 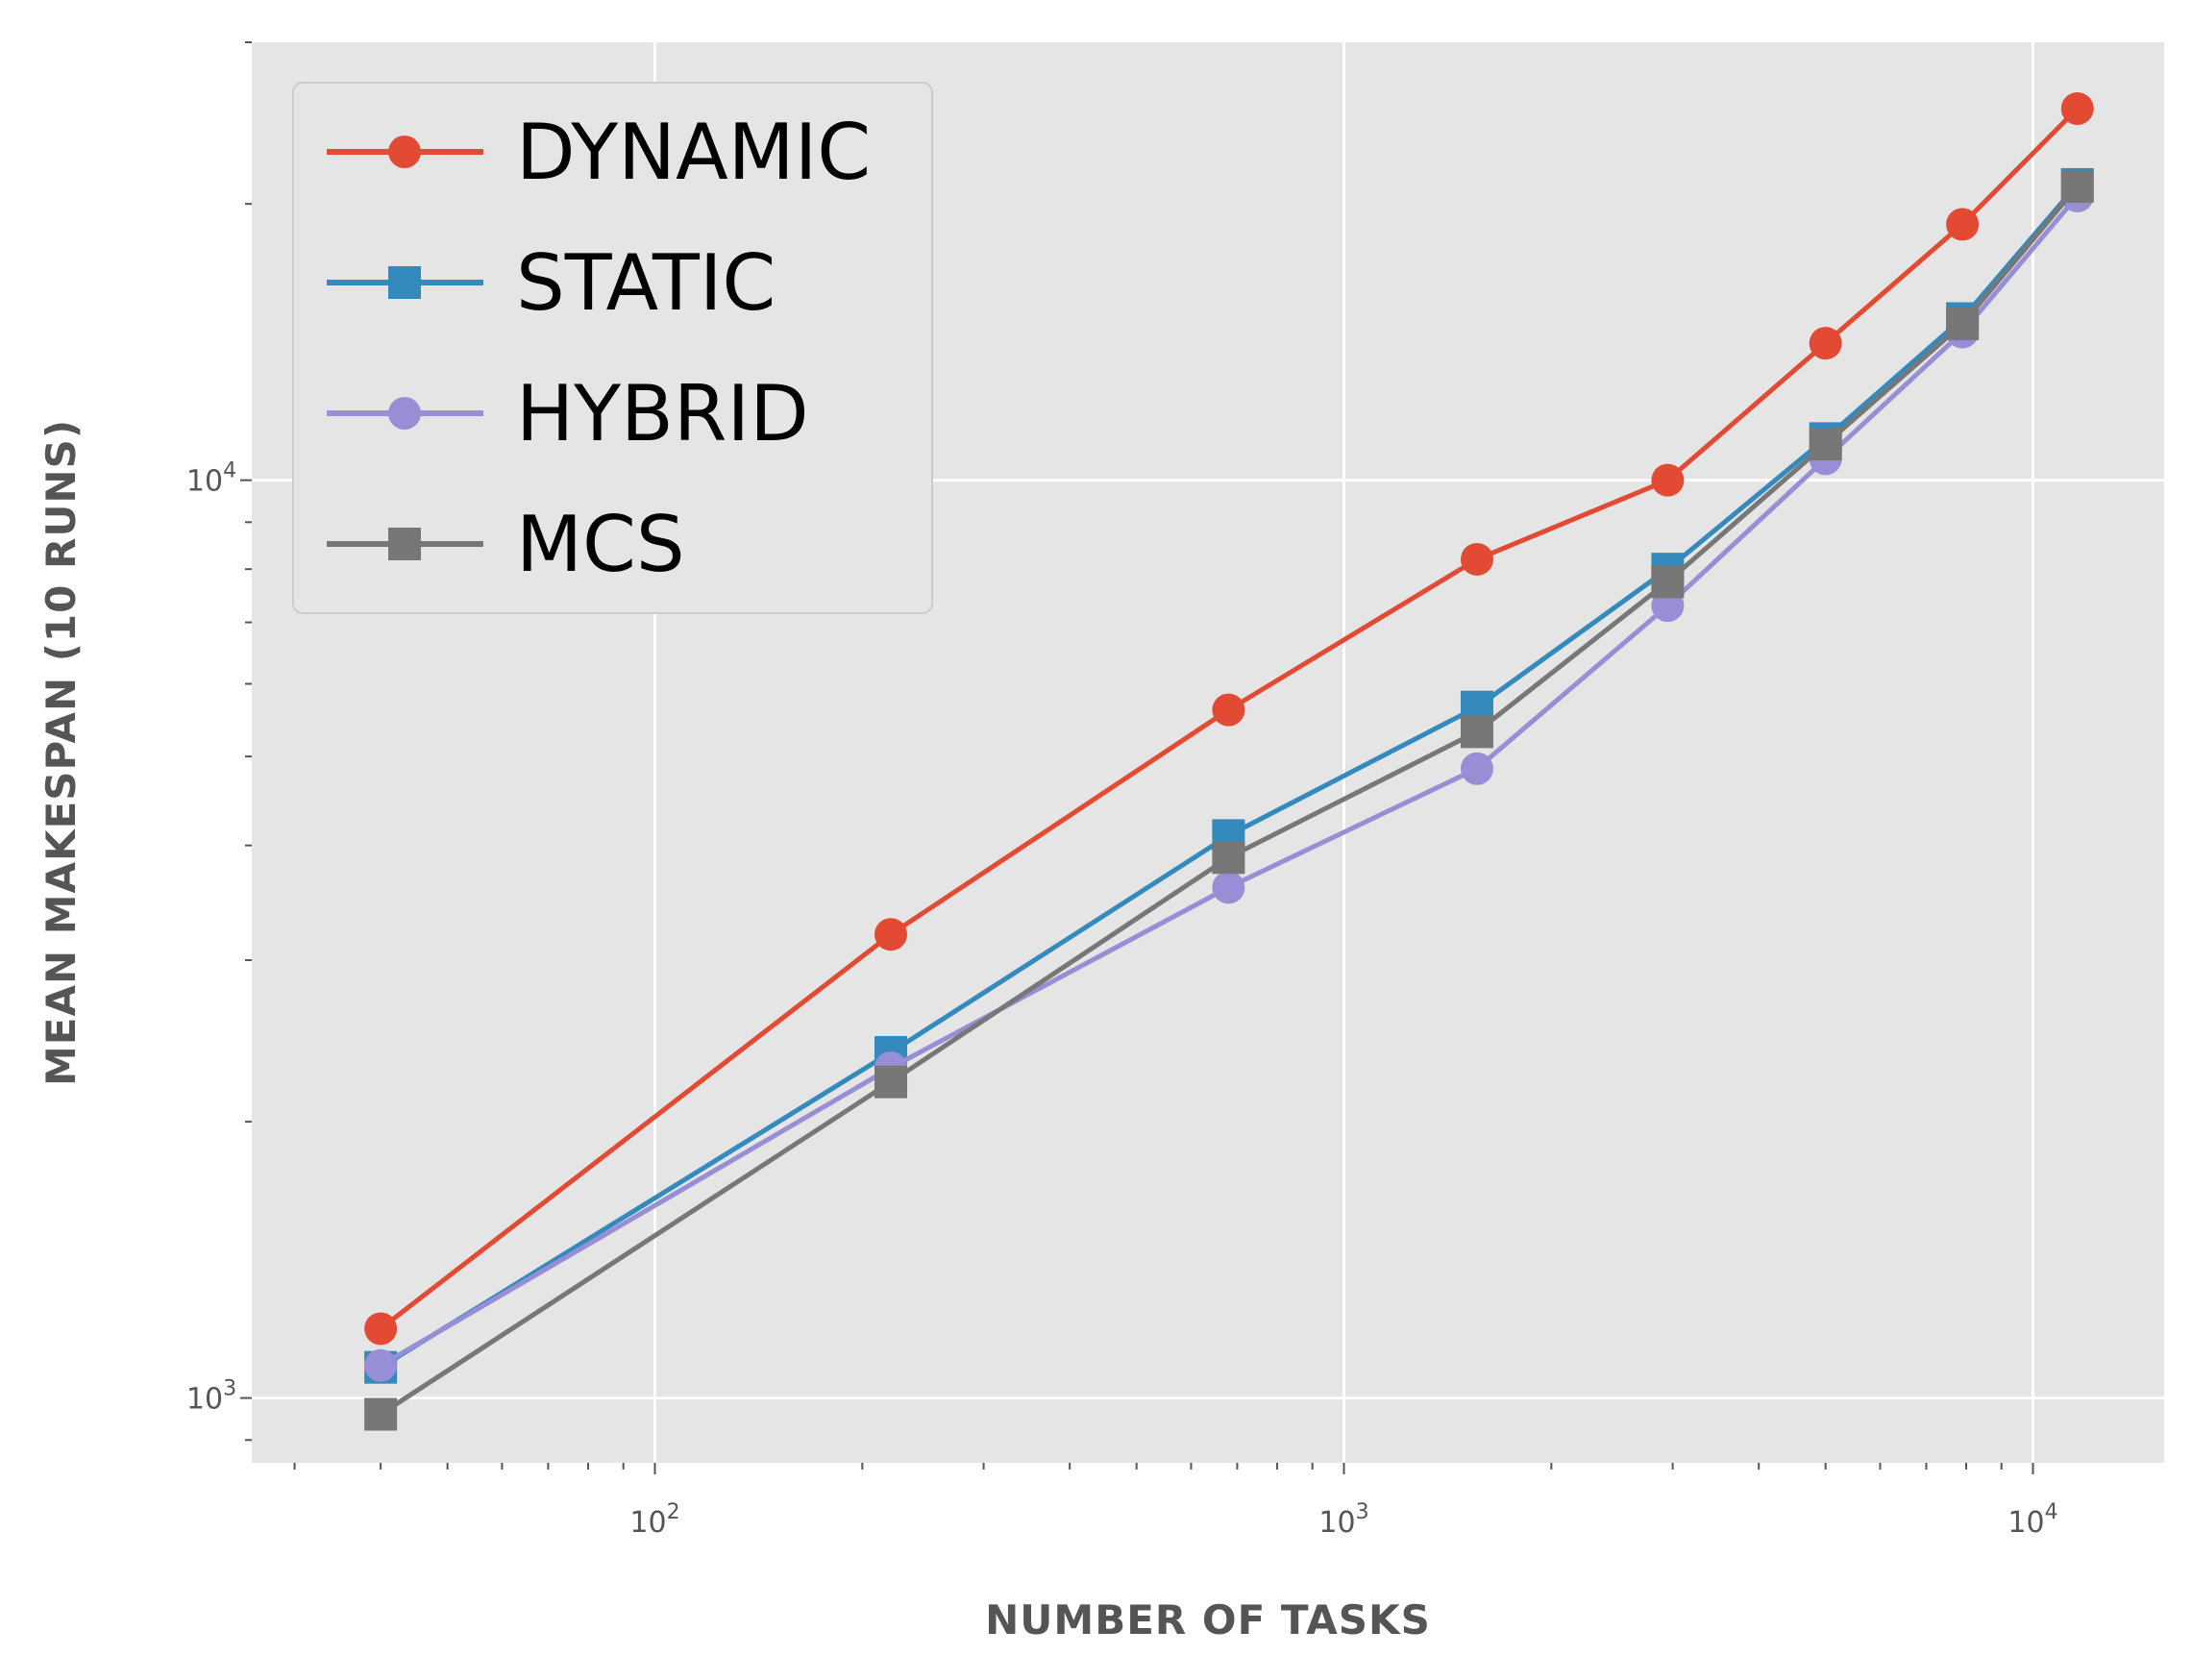 I want to click on legend-frame, so click(x=612, y=348).